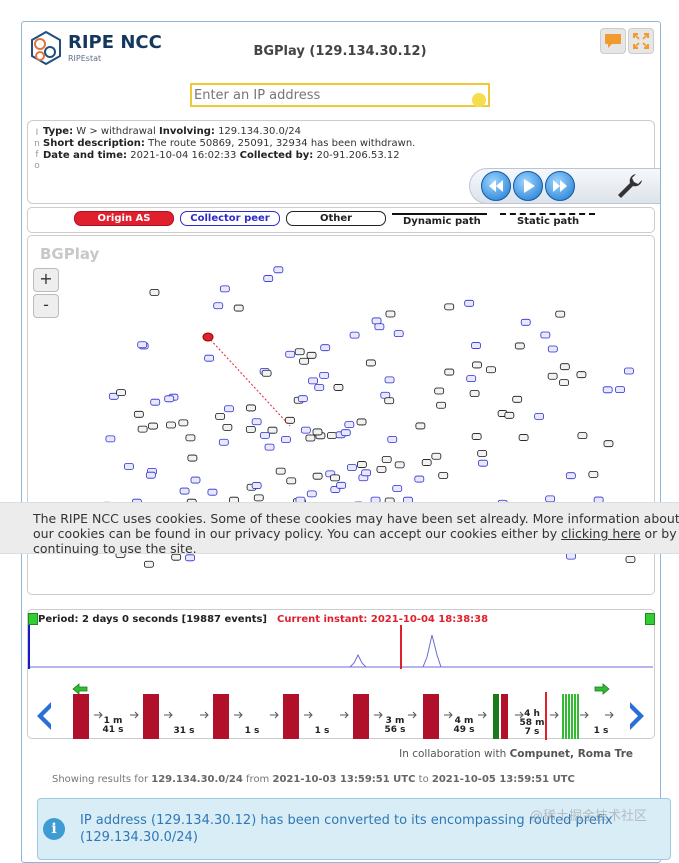 Image resolution: width=679 pixels, height=863 pixels. I want to click on cookie-accept-link: clicking here, so click(601, 533).